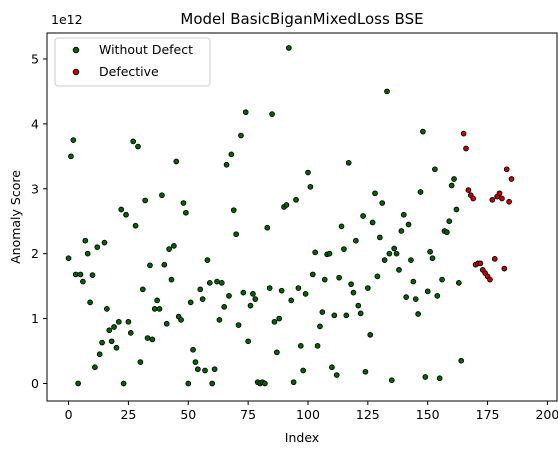 The width and height of the screenshot is (558, 455). Describe the element at coordinates (35, 318) in the screenshot. I see `y-tick-label: 1` at that location.